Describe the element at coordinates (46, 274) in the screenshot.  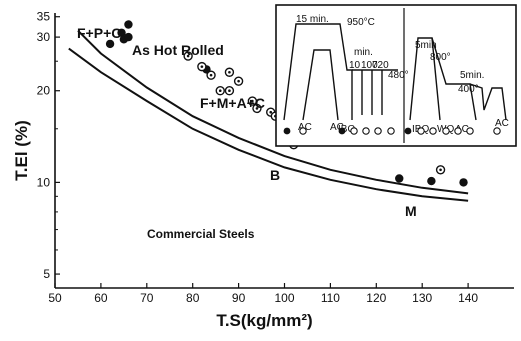
I see `y-tick-label: 5` at that location.